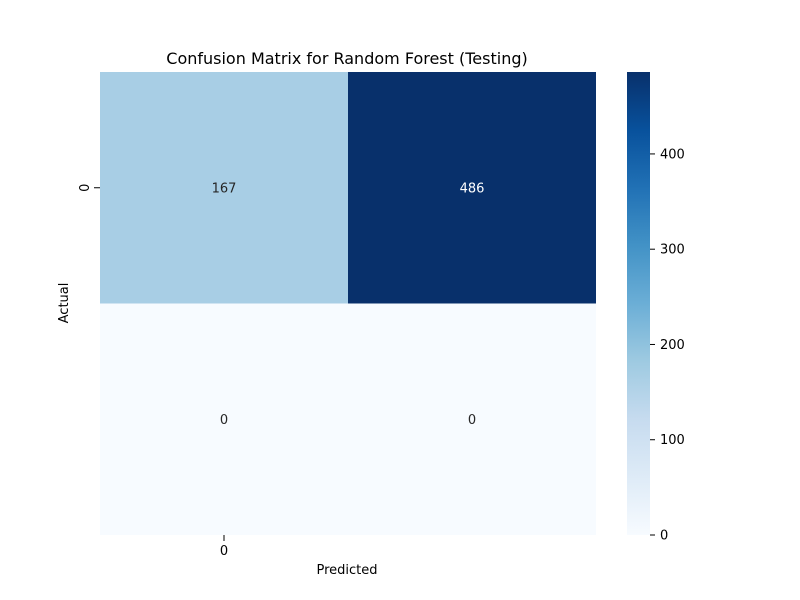  What do you see at coordinates (672, 250) in the screenshot?
I see `colorbar-tick-label: 300` at bounding box center [672, 250].